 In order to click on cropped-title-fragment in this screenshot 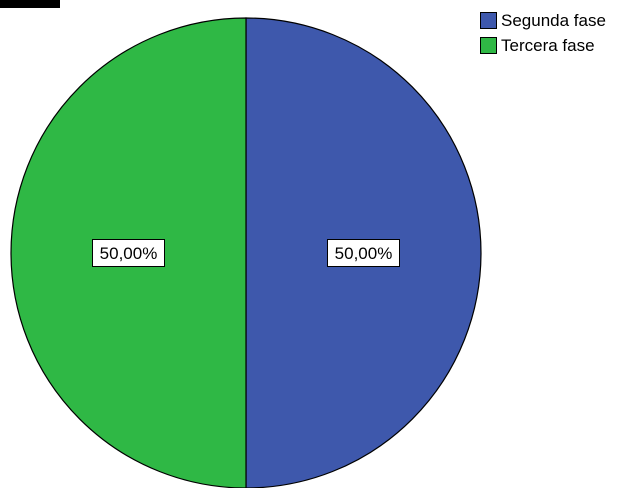, I will do `click(30, 4)`.